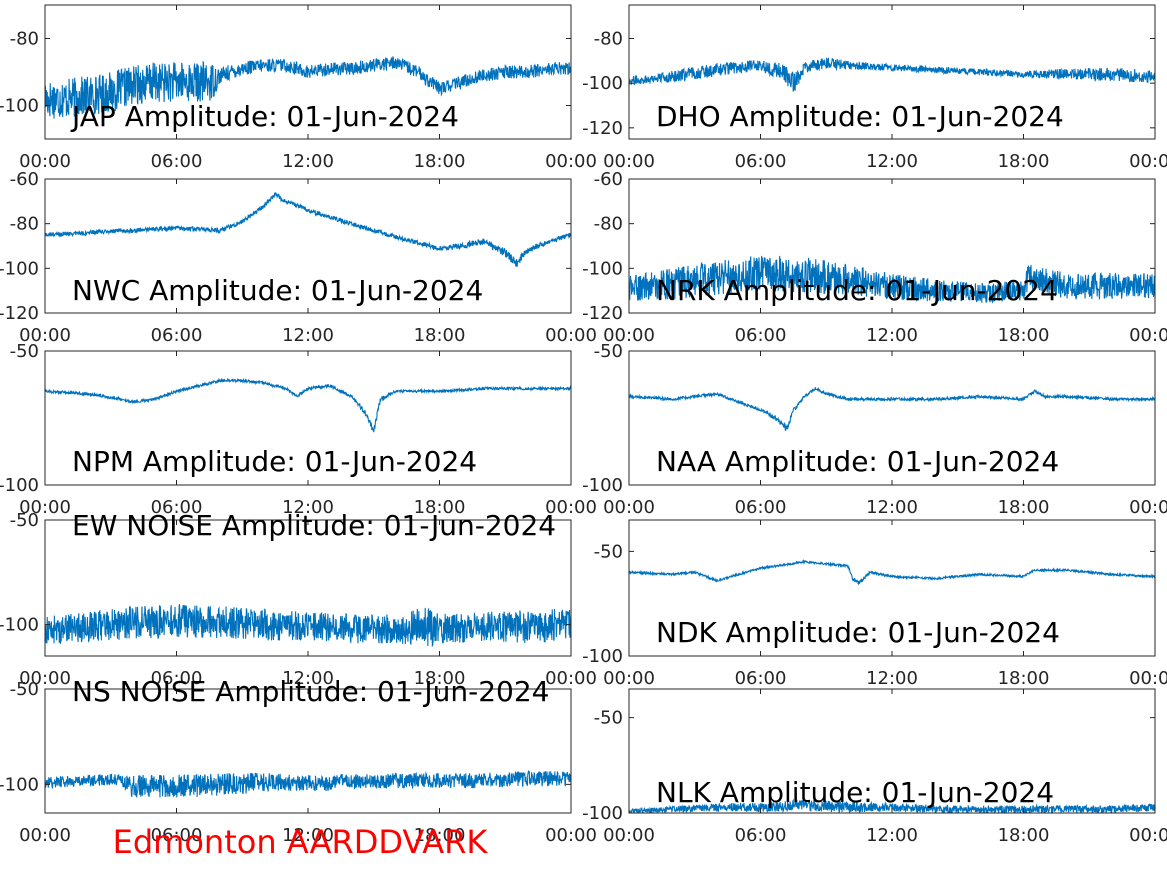 Image resolution: width=1167 pixels, height=875 pixels. I want to click on chart-title: NS NOISE Amplitude: 01-Jun-2024, so click(310, 691).